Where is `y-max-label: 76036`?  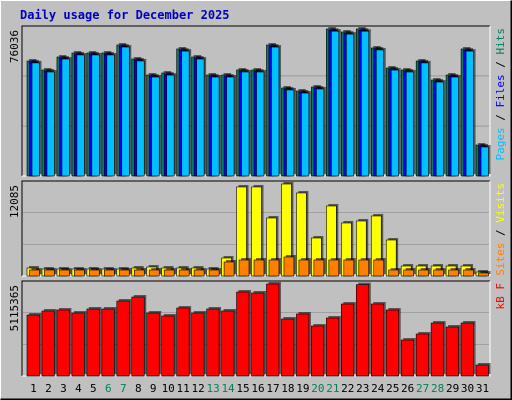
y-max-label: 76036 is located at coordinates (14, 46).